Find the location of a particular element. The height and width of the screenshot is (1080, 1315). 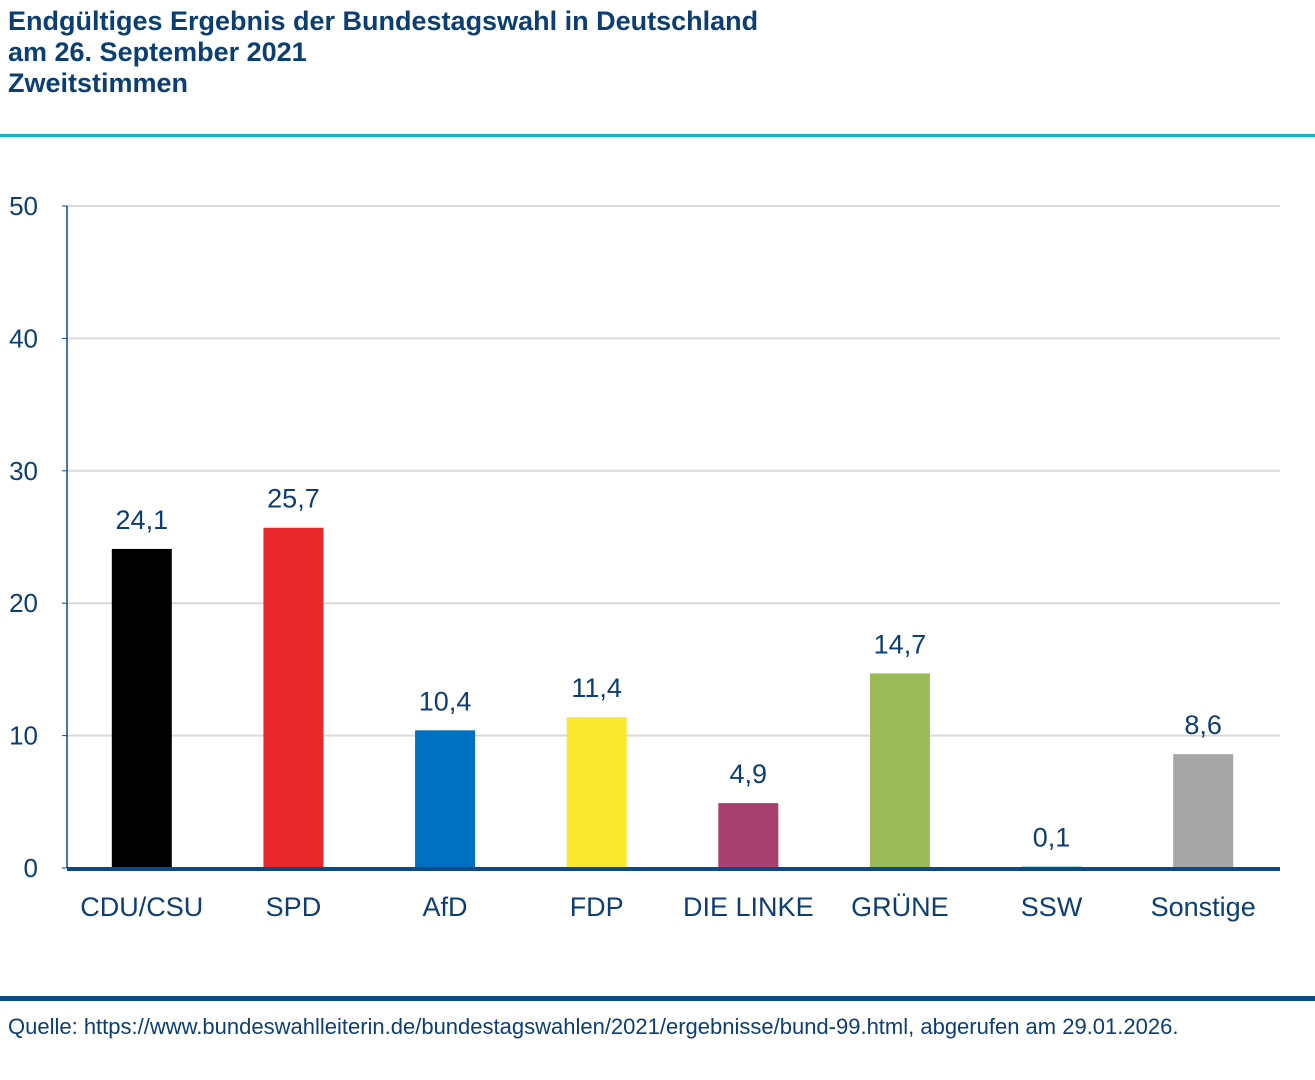

bar-fdp is located at coordinates (596, 792).